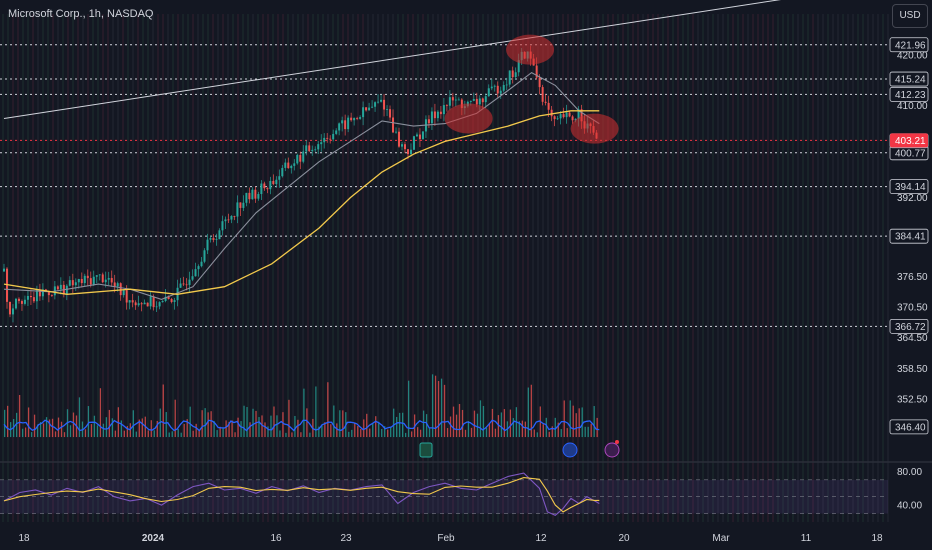  What do you see at coordinates (910, 141) in the screenshot?
I see `current-price-label: 403.21` at bounding box center [910, 141].